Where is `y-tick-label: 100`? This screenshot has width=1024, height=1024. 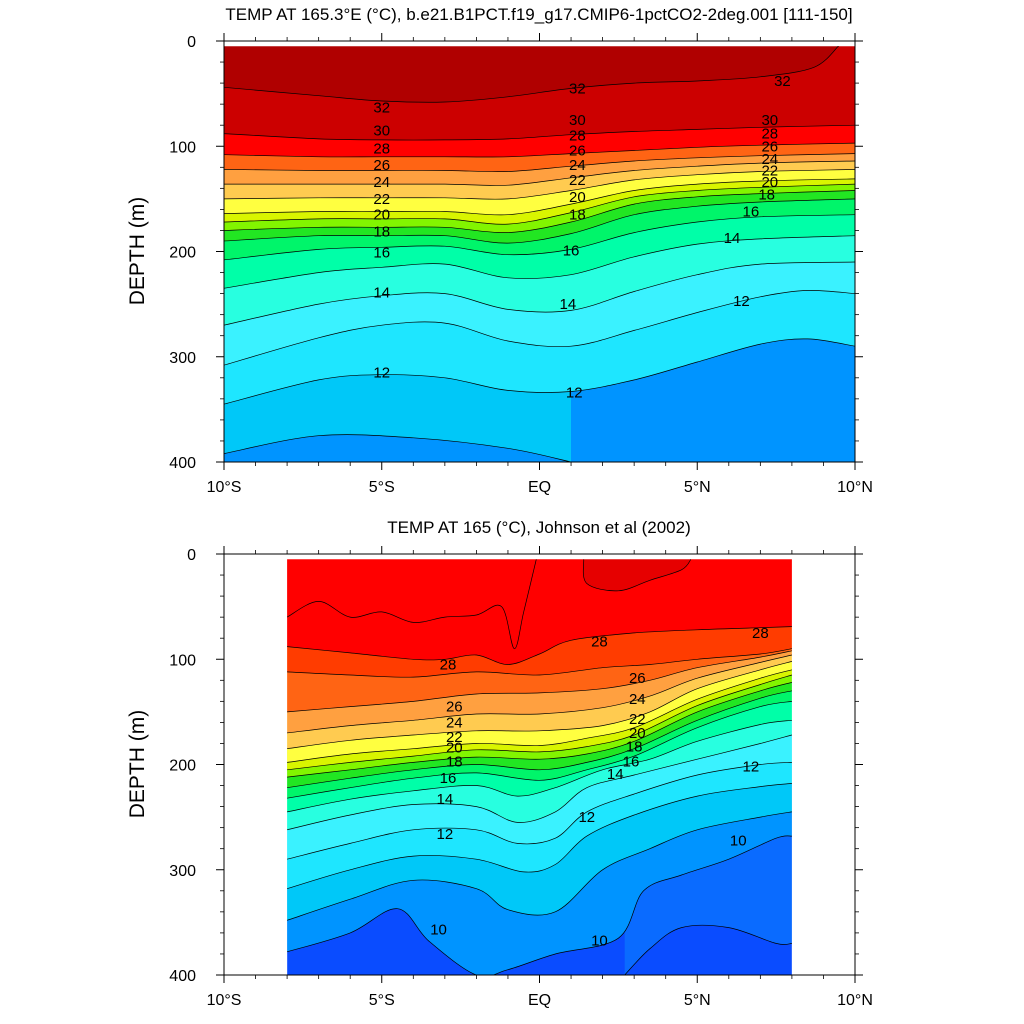 y-tick-label: 100 is located at coordinates (182, 147).